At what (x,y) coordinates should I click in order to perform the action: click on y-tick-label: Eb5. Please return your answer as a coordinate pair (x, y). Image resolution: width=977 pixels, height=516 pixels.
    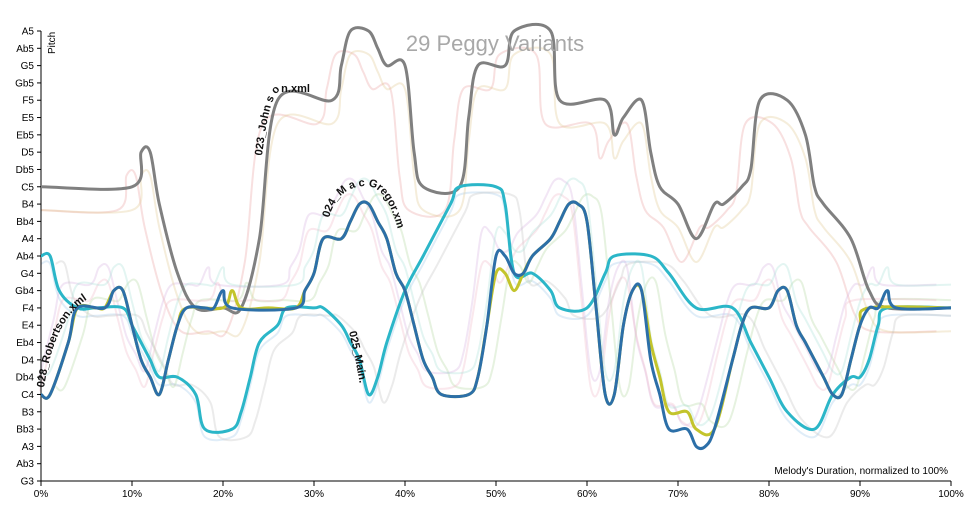
    Looking at the image, I should click on (25, 135).